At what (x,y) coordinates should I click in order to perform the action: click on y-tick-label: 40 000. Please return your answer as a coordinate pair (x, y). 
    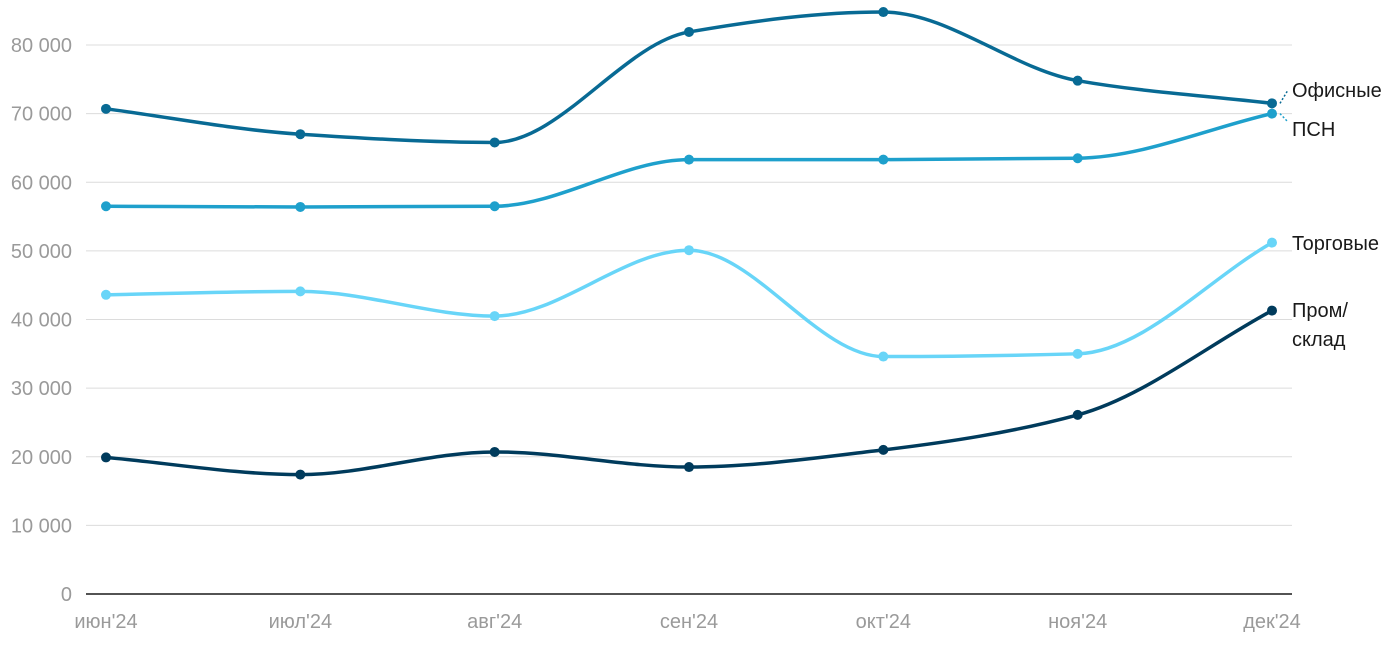
    Looking at the image, I should click on (41, 321).